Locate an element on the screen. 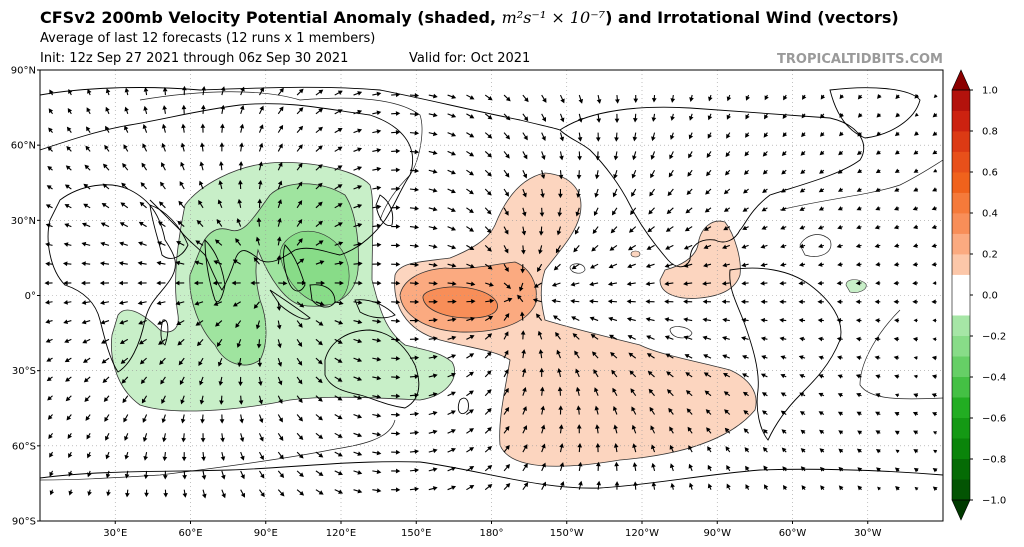 The image size is (1024, 547). credit-watermark: TROPICALTIDBITS.COM is located at coordinates (860, 59).